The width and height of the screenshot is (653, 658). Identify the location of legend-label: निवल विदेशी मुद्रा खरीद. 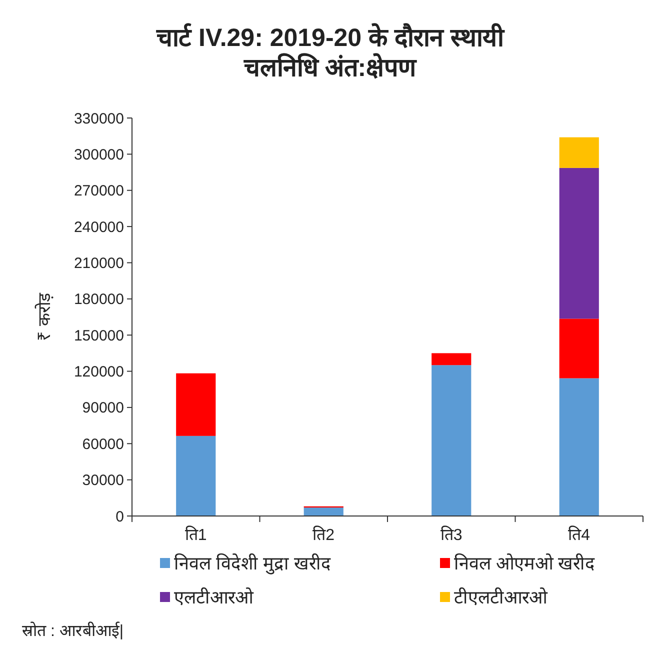
(253, 563).